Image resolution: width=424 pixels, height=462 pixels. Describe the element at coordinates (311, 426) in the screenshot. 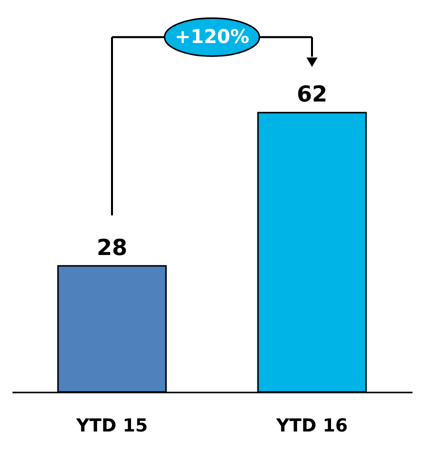

I see `x-tick-label: YTD 16` at that location.